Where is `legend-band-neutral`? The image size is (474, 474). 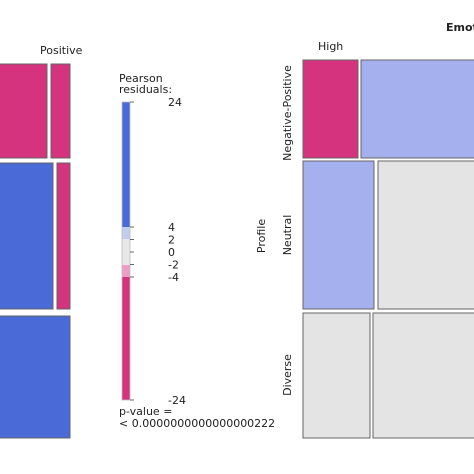
legend-band-neutral is located at coordinates (126, 252).